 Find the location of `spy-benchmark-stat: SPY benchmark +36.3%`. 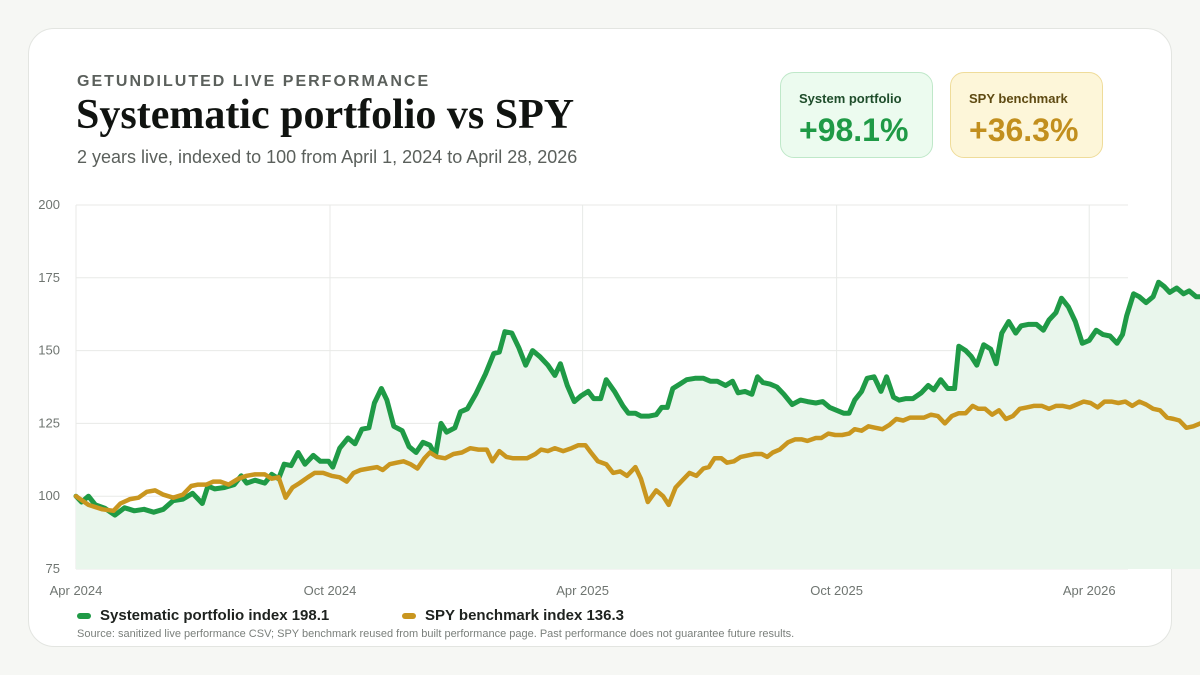

spy-benchmark-stat: SPY benchmark +36.3% is located at coordinates (1026, 115).